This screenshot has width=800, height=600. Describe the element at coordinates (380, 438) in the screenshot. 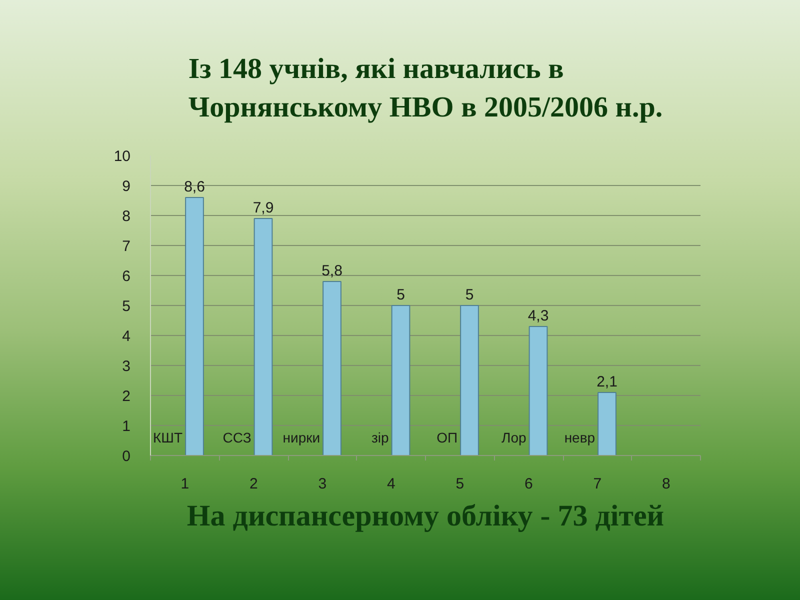

I see `annotation: зір` at that location.